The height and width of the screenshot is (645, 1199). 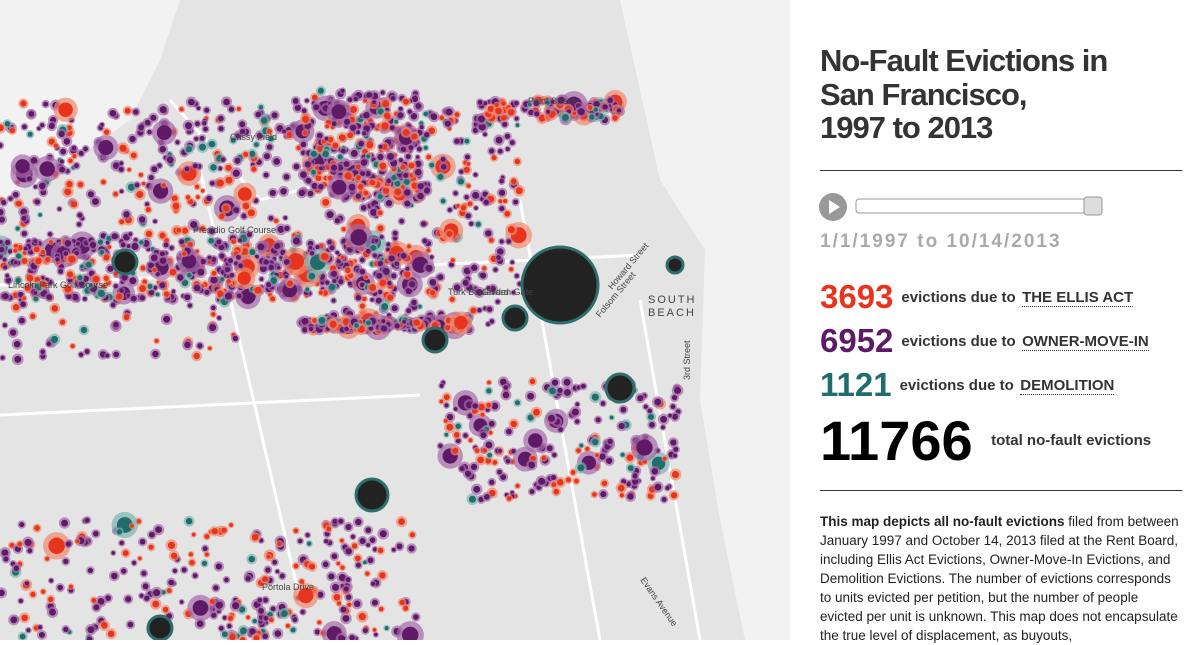 I want to click on stat-link: THE ELLIS ACT, so click(x=1078, y=297).